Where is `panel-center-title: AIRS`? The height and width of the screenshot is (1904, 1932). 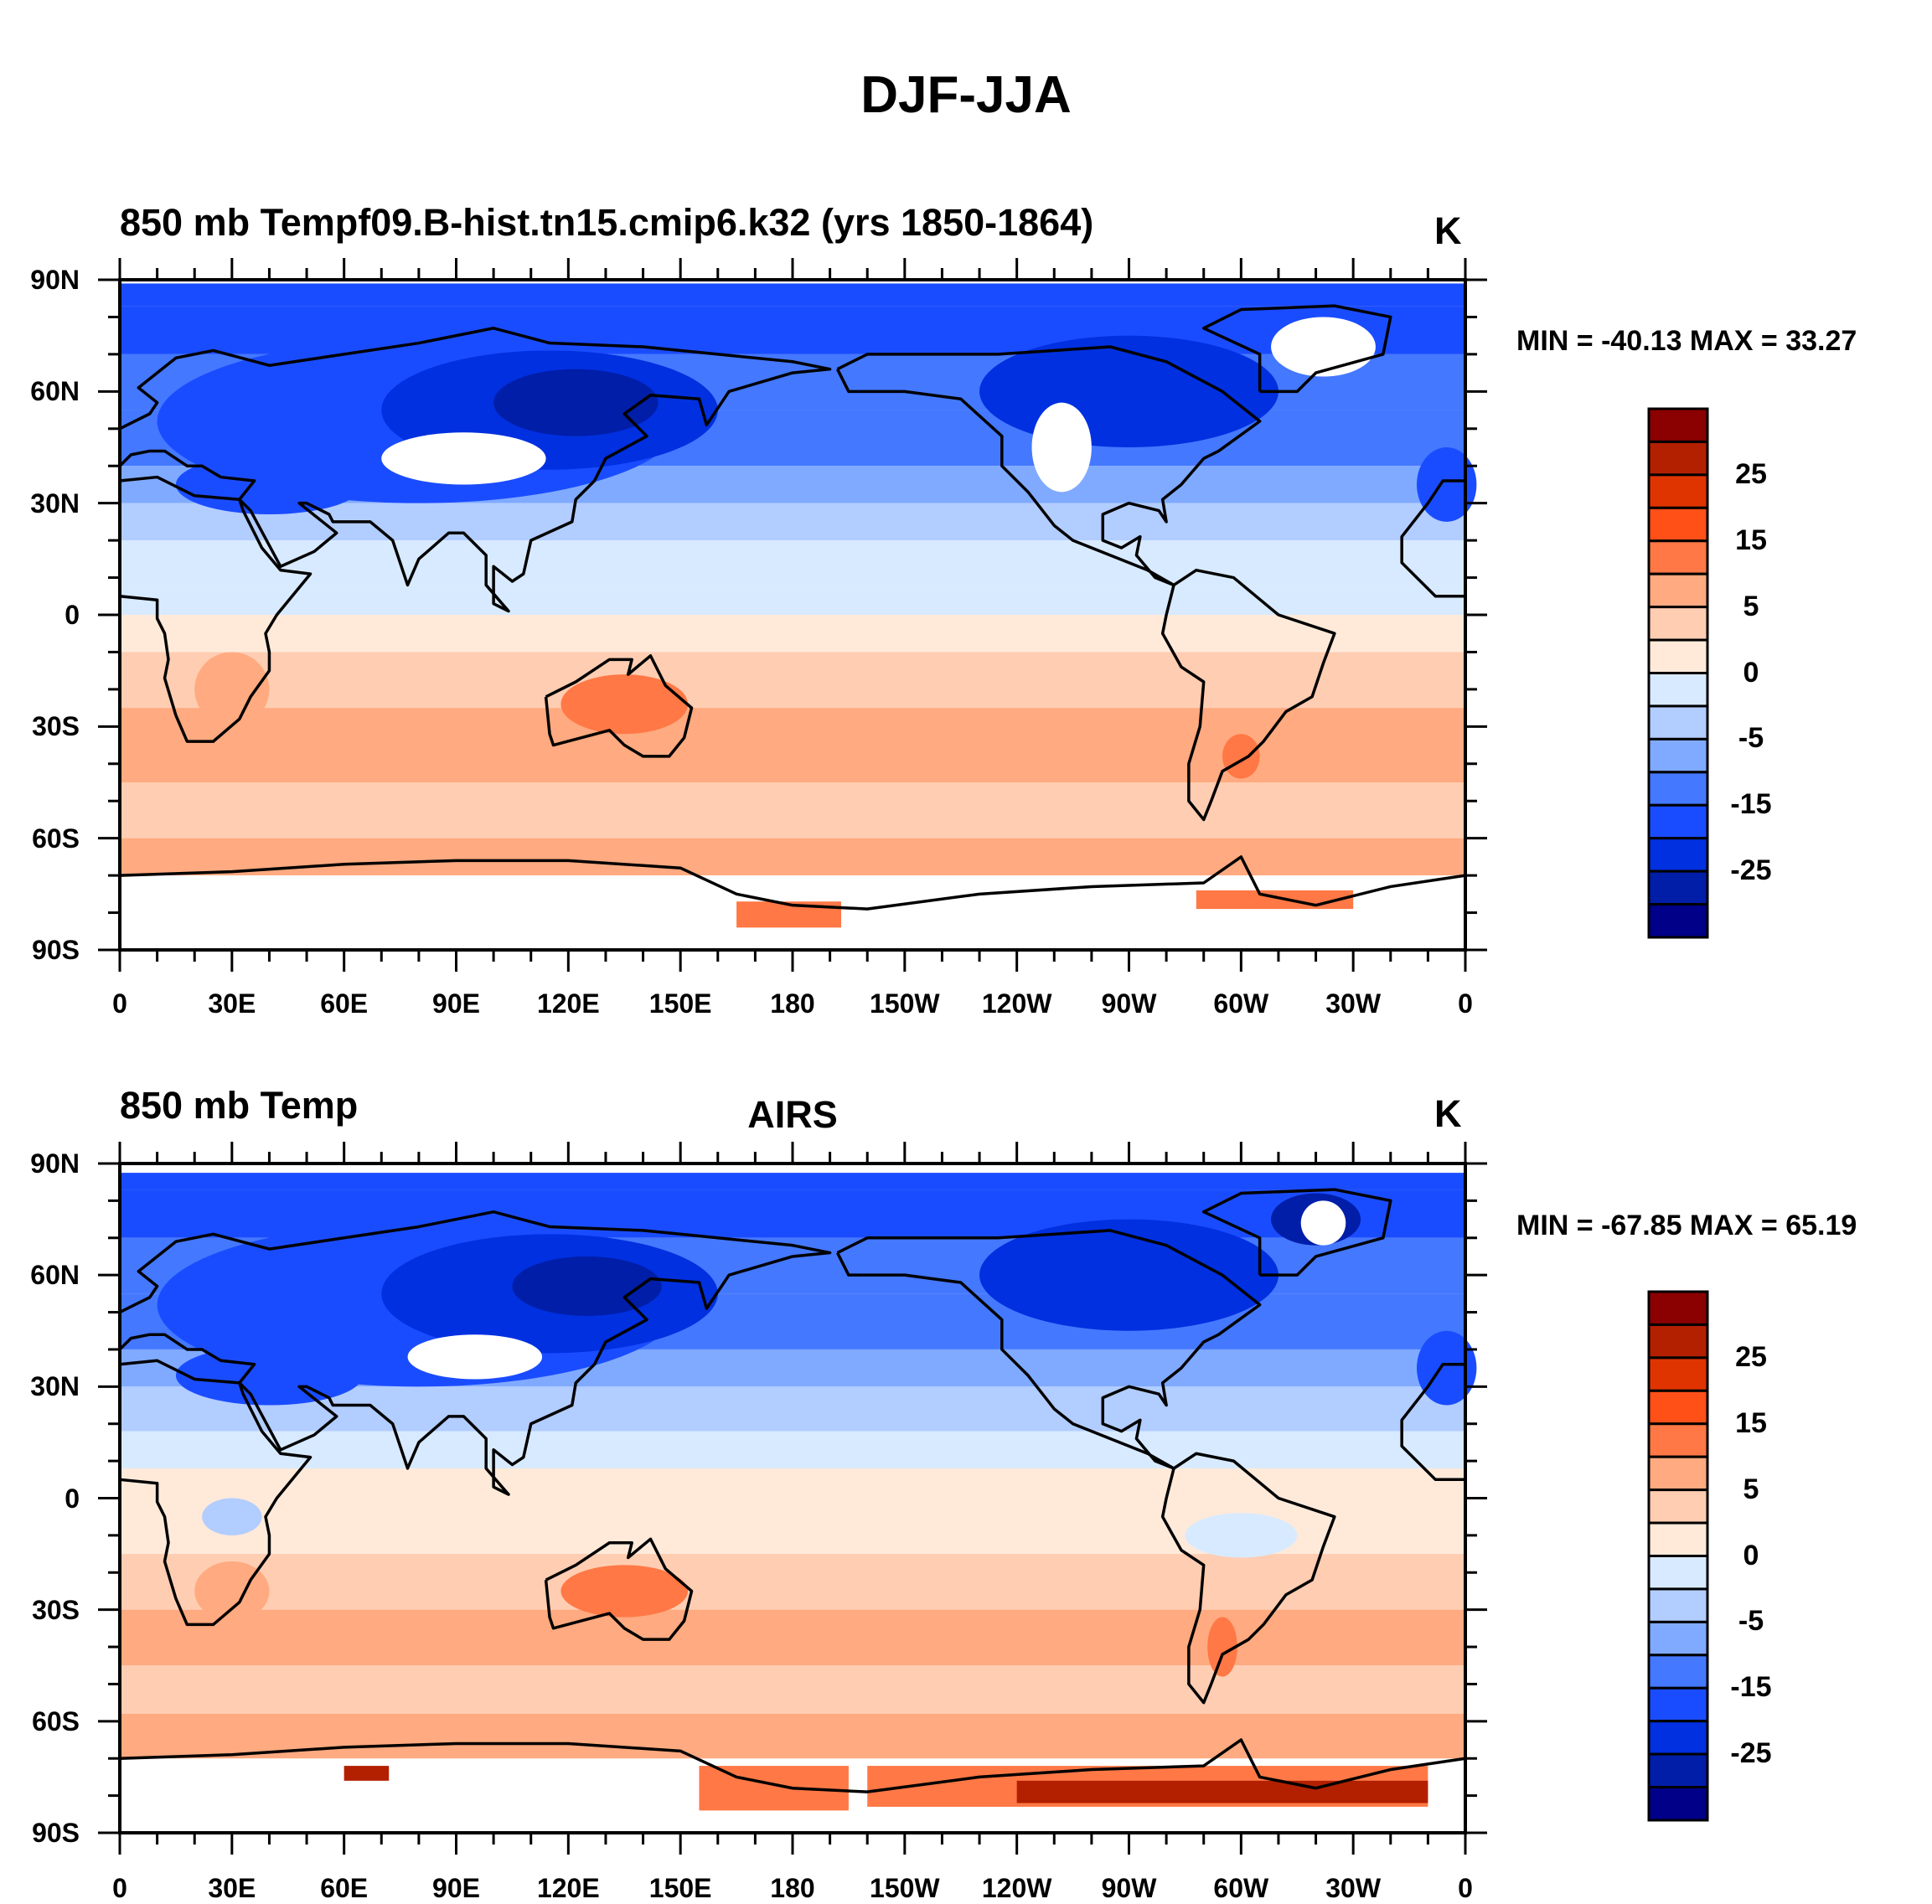 panel-center-title: AIRS is located at coordinates (792, 1114).